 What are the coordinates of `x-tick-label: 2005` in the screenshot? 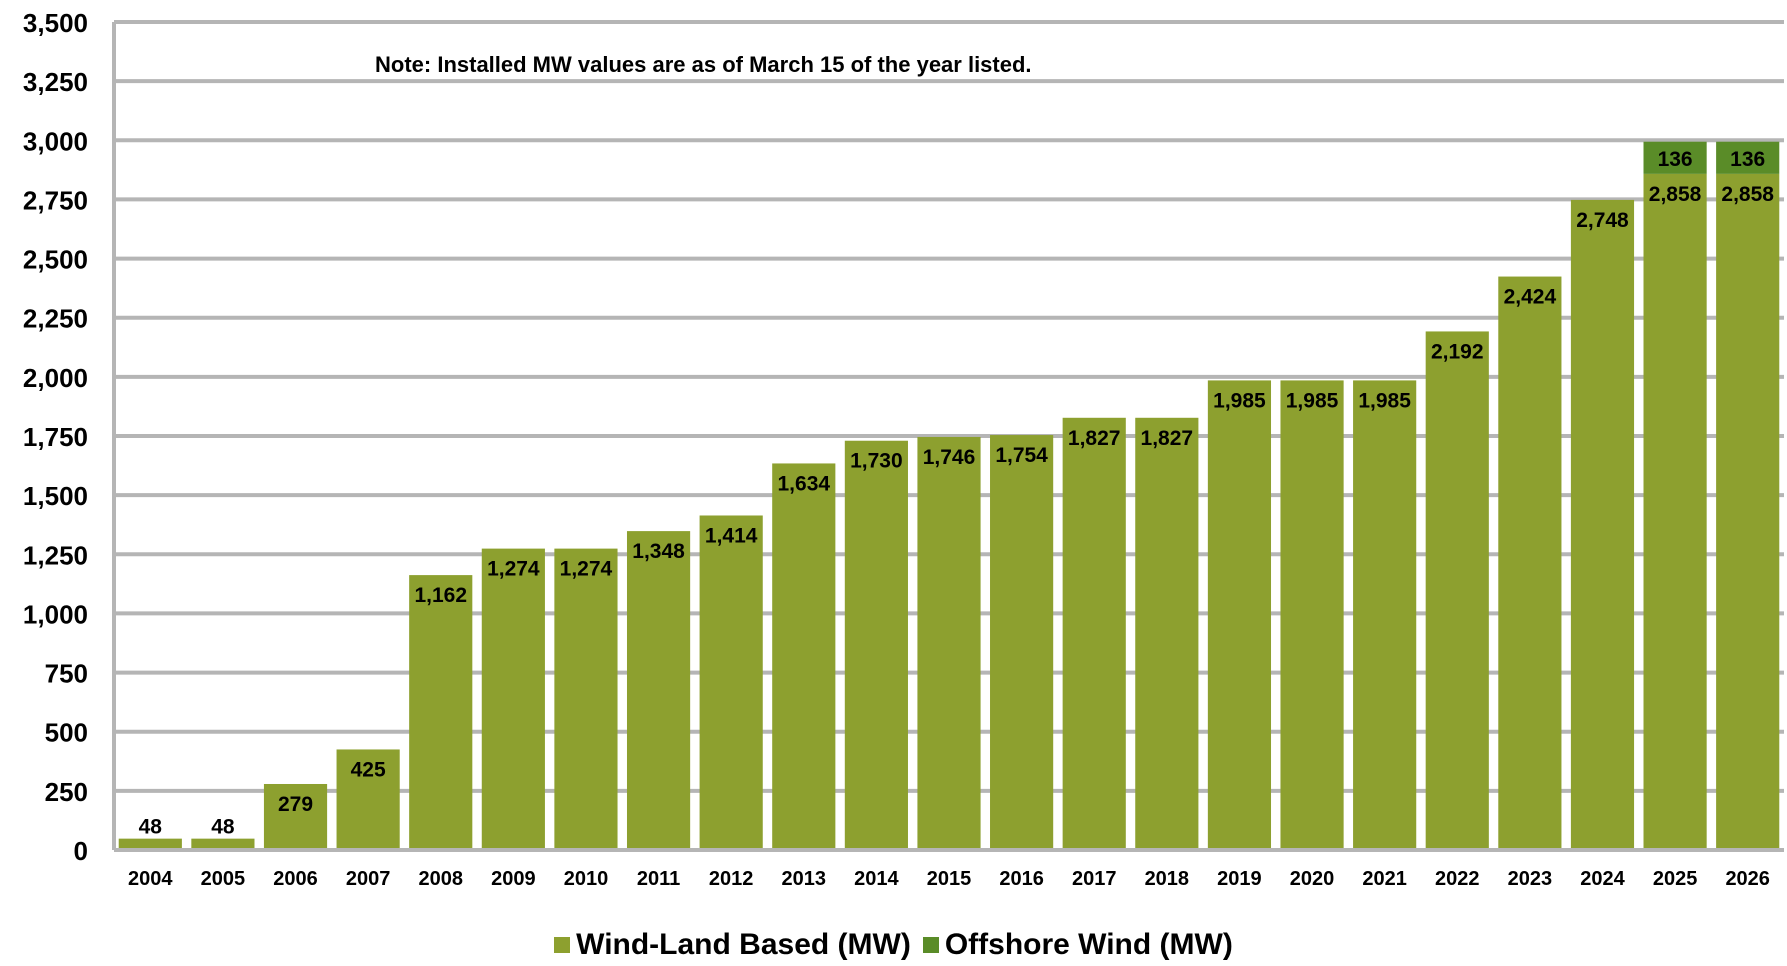 It's located at (223, 879).